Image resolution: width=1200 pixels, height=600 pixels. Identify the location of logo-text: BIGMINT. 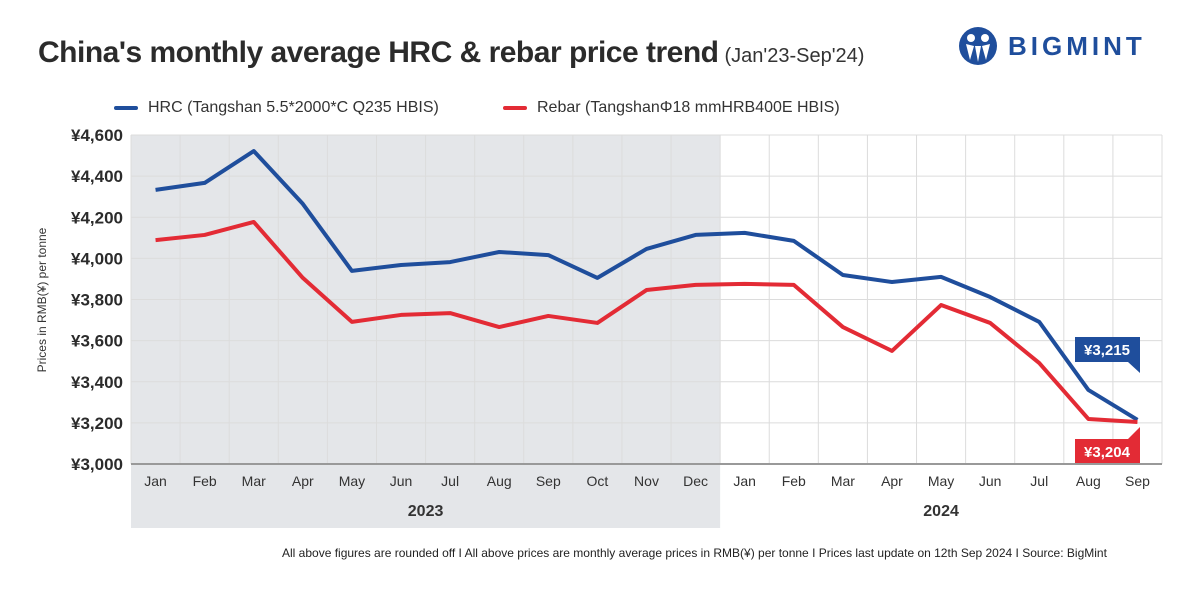
(1077, 45).